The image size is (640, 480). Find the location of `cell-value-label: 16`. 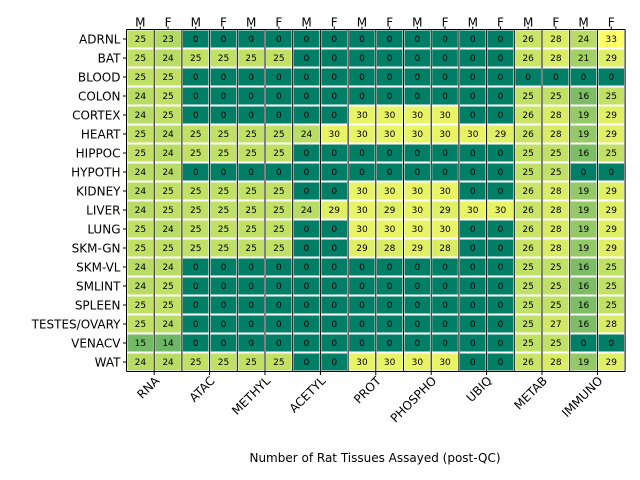

cell-value-label: 16 is located at coordinates (584, 268).